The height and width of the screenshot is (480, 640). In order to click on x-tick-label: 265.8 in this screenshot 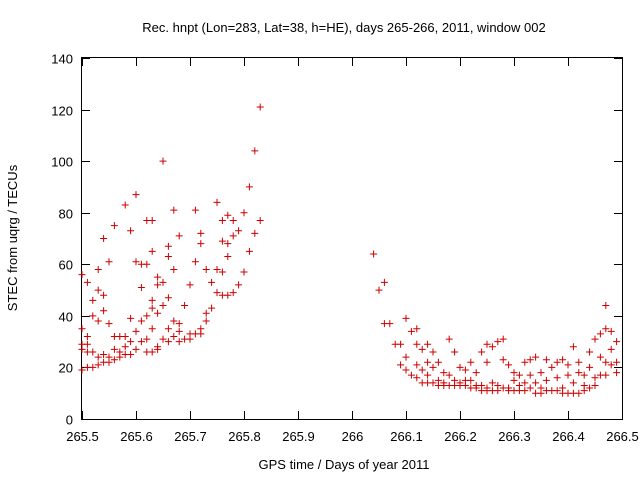, I will do `click(244, 436)`.